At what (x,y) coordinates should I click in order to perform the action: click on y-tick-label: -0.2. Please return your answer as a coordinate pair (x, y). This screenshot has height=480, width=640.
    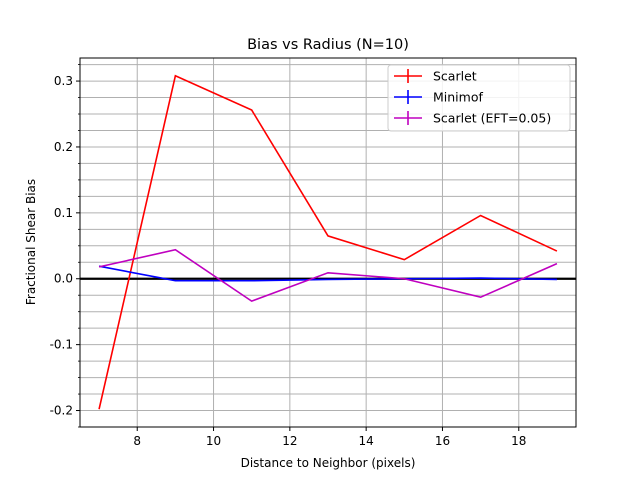
    Looking at the image, I should click on (61, 411).